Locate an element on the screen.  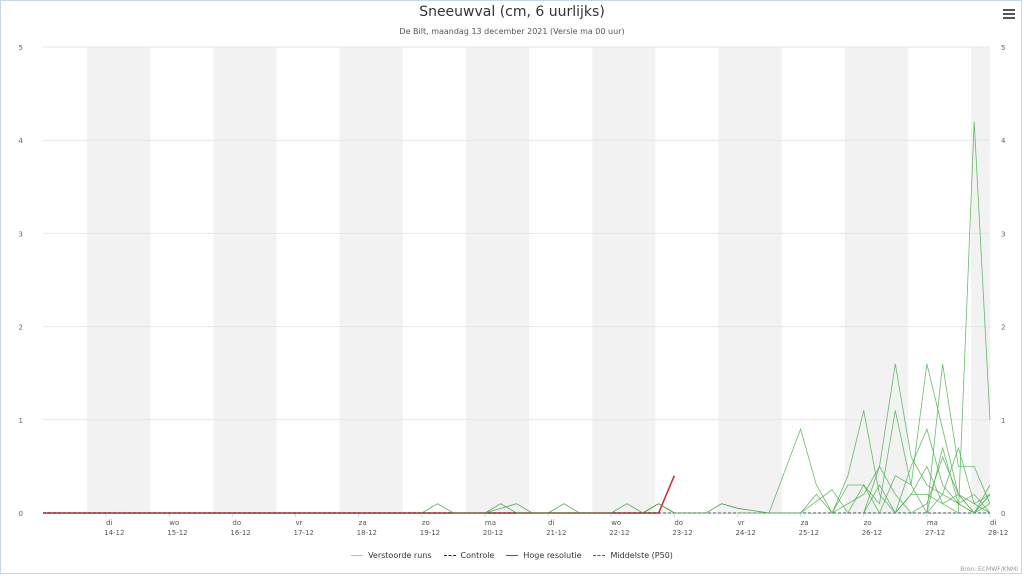
x-date-17-12: 17-12 is located at coordinates (304, 533).